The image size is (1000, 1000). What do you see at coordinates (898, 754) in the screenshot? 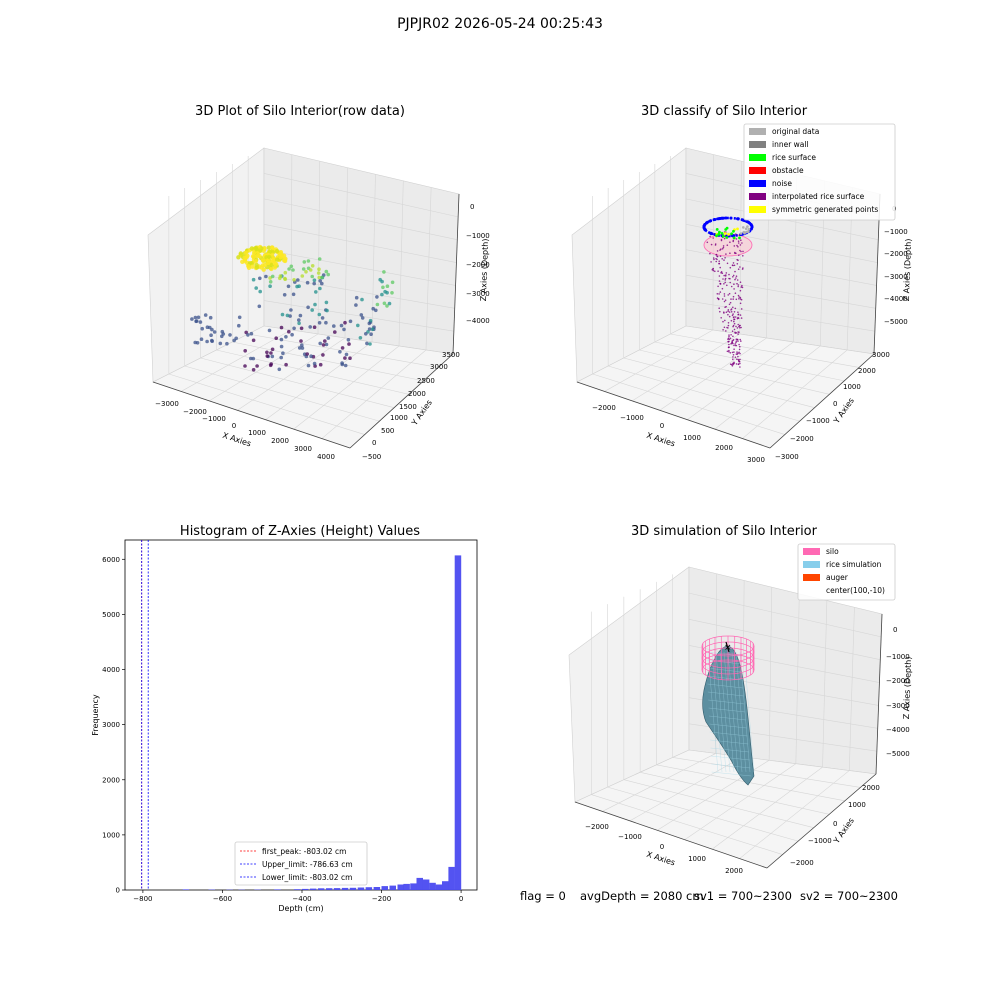
I see `p4-ztick: −5000` at bounding box center [898, 754].